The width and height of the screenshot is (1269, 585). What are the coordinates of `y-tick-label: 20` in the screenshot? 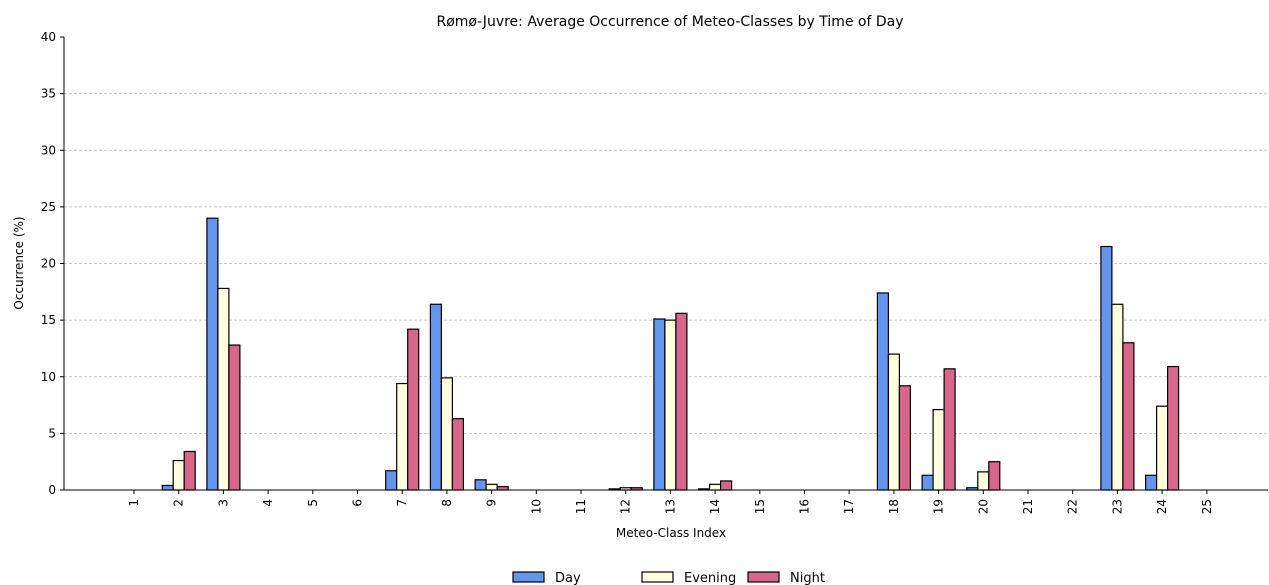 It's located at (48, 264).